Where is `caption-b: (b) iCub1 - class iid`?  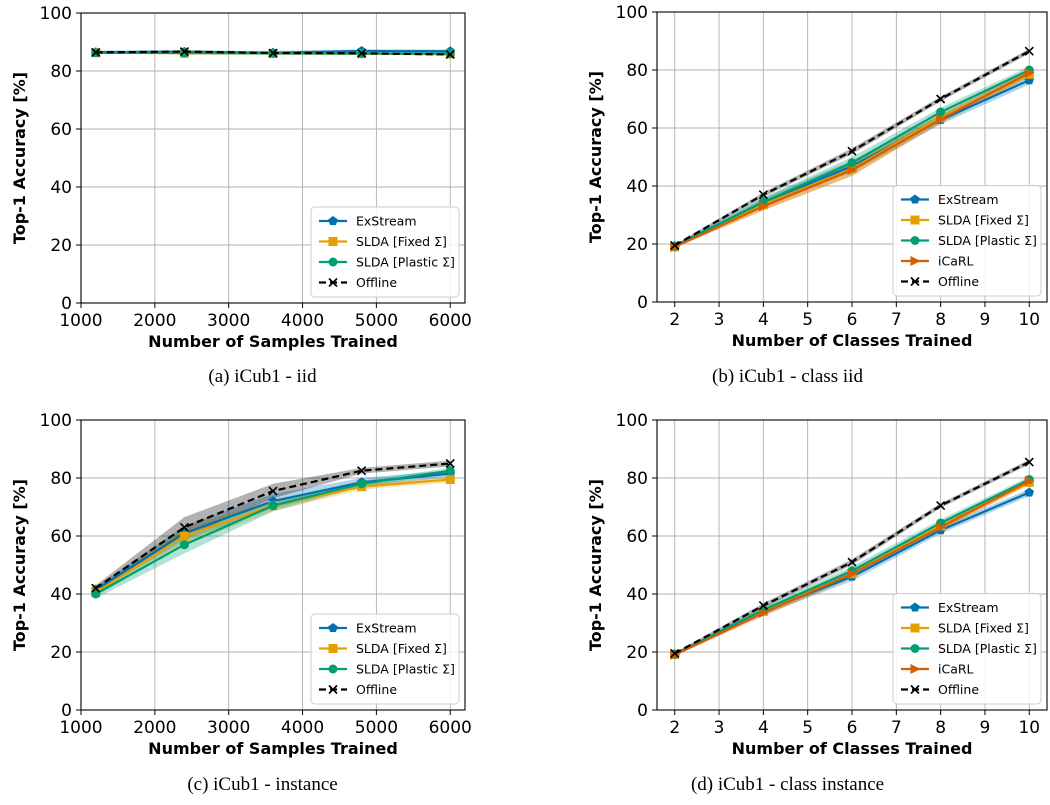 caption-b: (b) iCub1 - class iid is located at coordinates (787, 376).